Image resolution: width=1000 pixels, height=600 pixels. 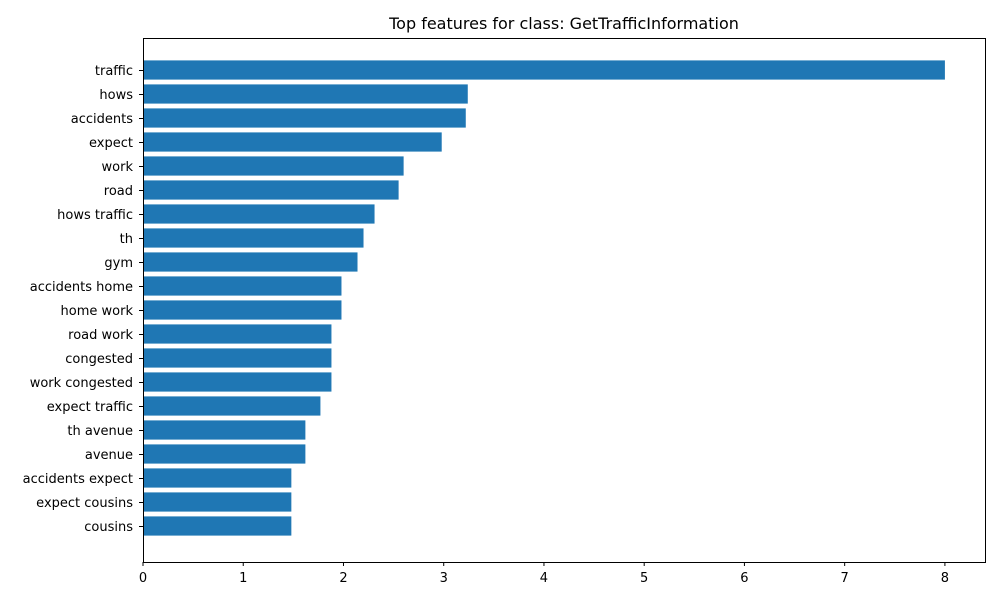 I want to click on y-tick-label: expect traffic, so click(x=90, y=407).